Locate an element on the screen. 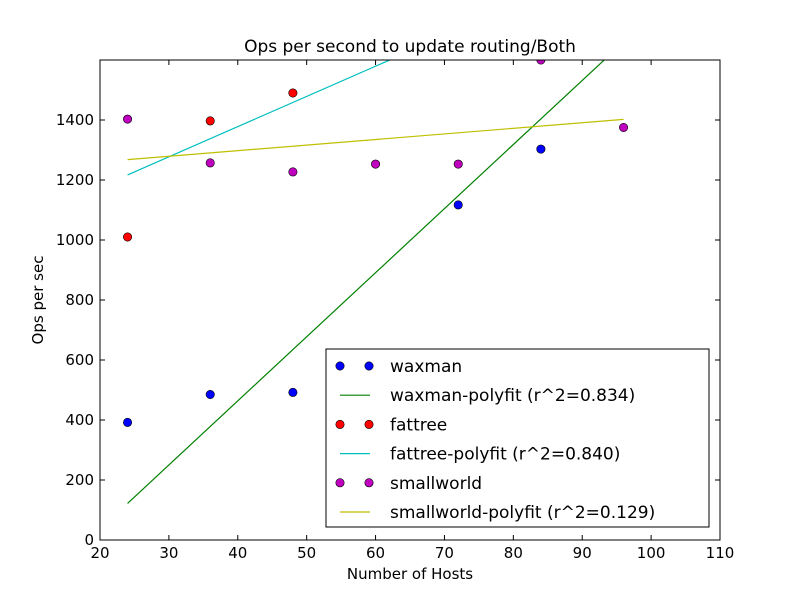  legend-item: fattree is located at coordinates (391, 425).